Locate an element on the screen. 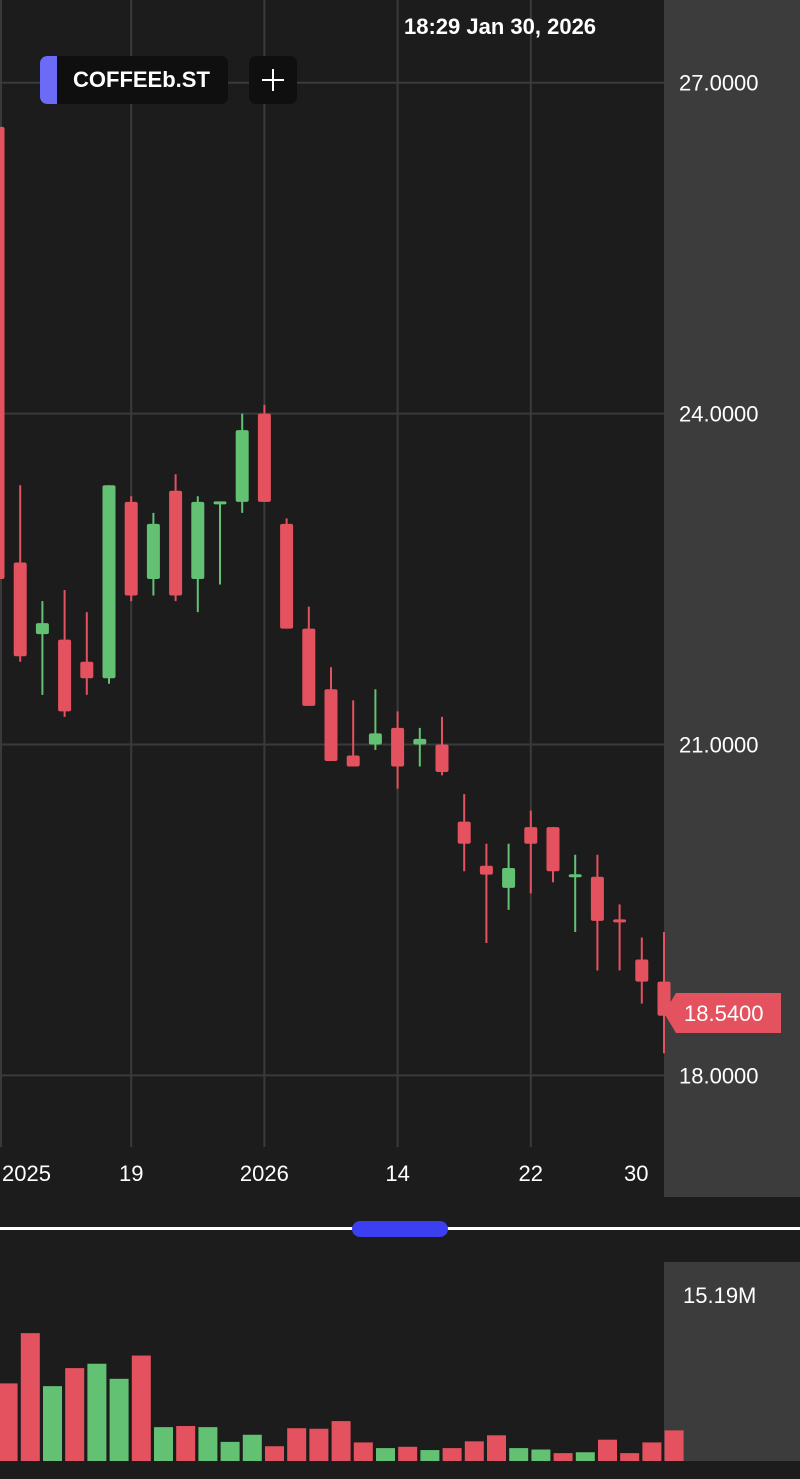 This screenshot has height=1479, width=800. time-tick-label: 22 is located at coordinates (531, 1173).